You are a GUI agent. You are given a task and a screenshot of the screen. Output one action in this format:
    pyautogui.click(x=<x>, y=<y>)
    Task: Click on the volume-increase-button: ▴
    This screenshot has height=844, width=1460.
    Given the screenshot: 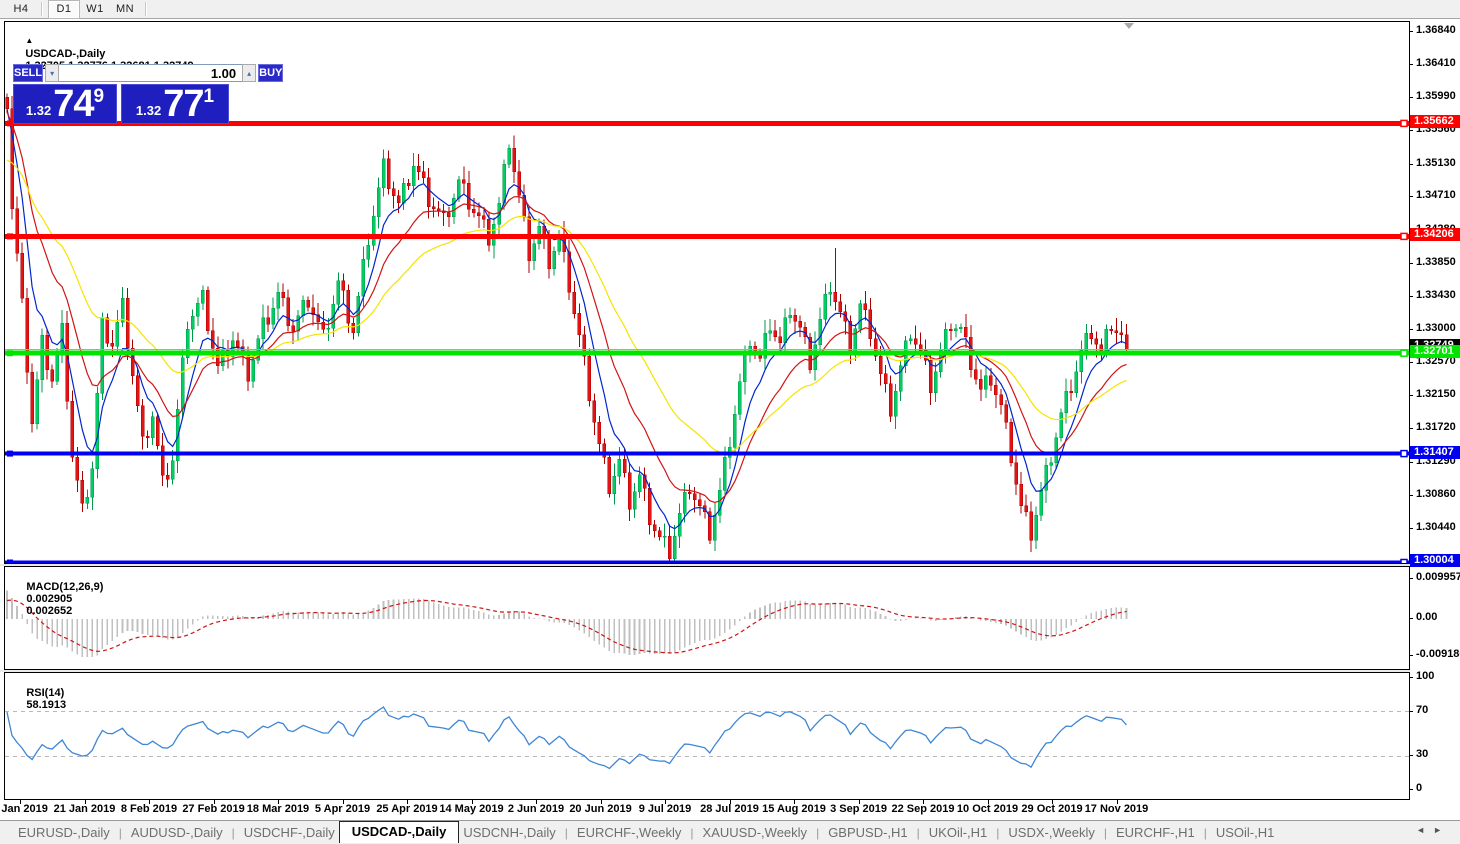 What is the action you would take?
    pyautogui.click(x=249, y=73)
    